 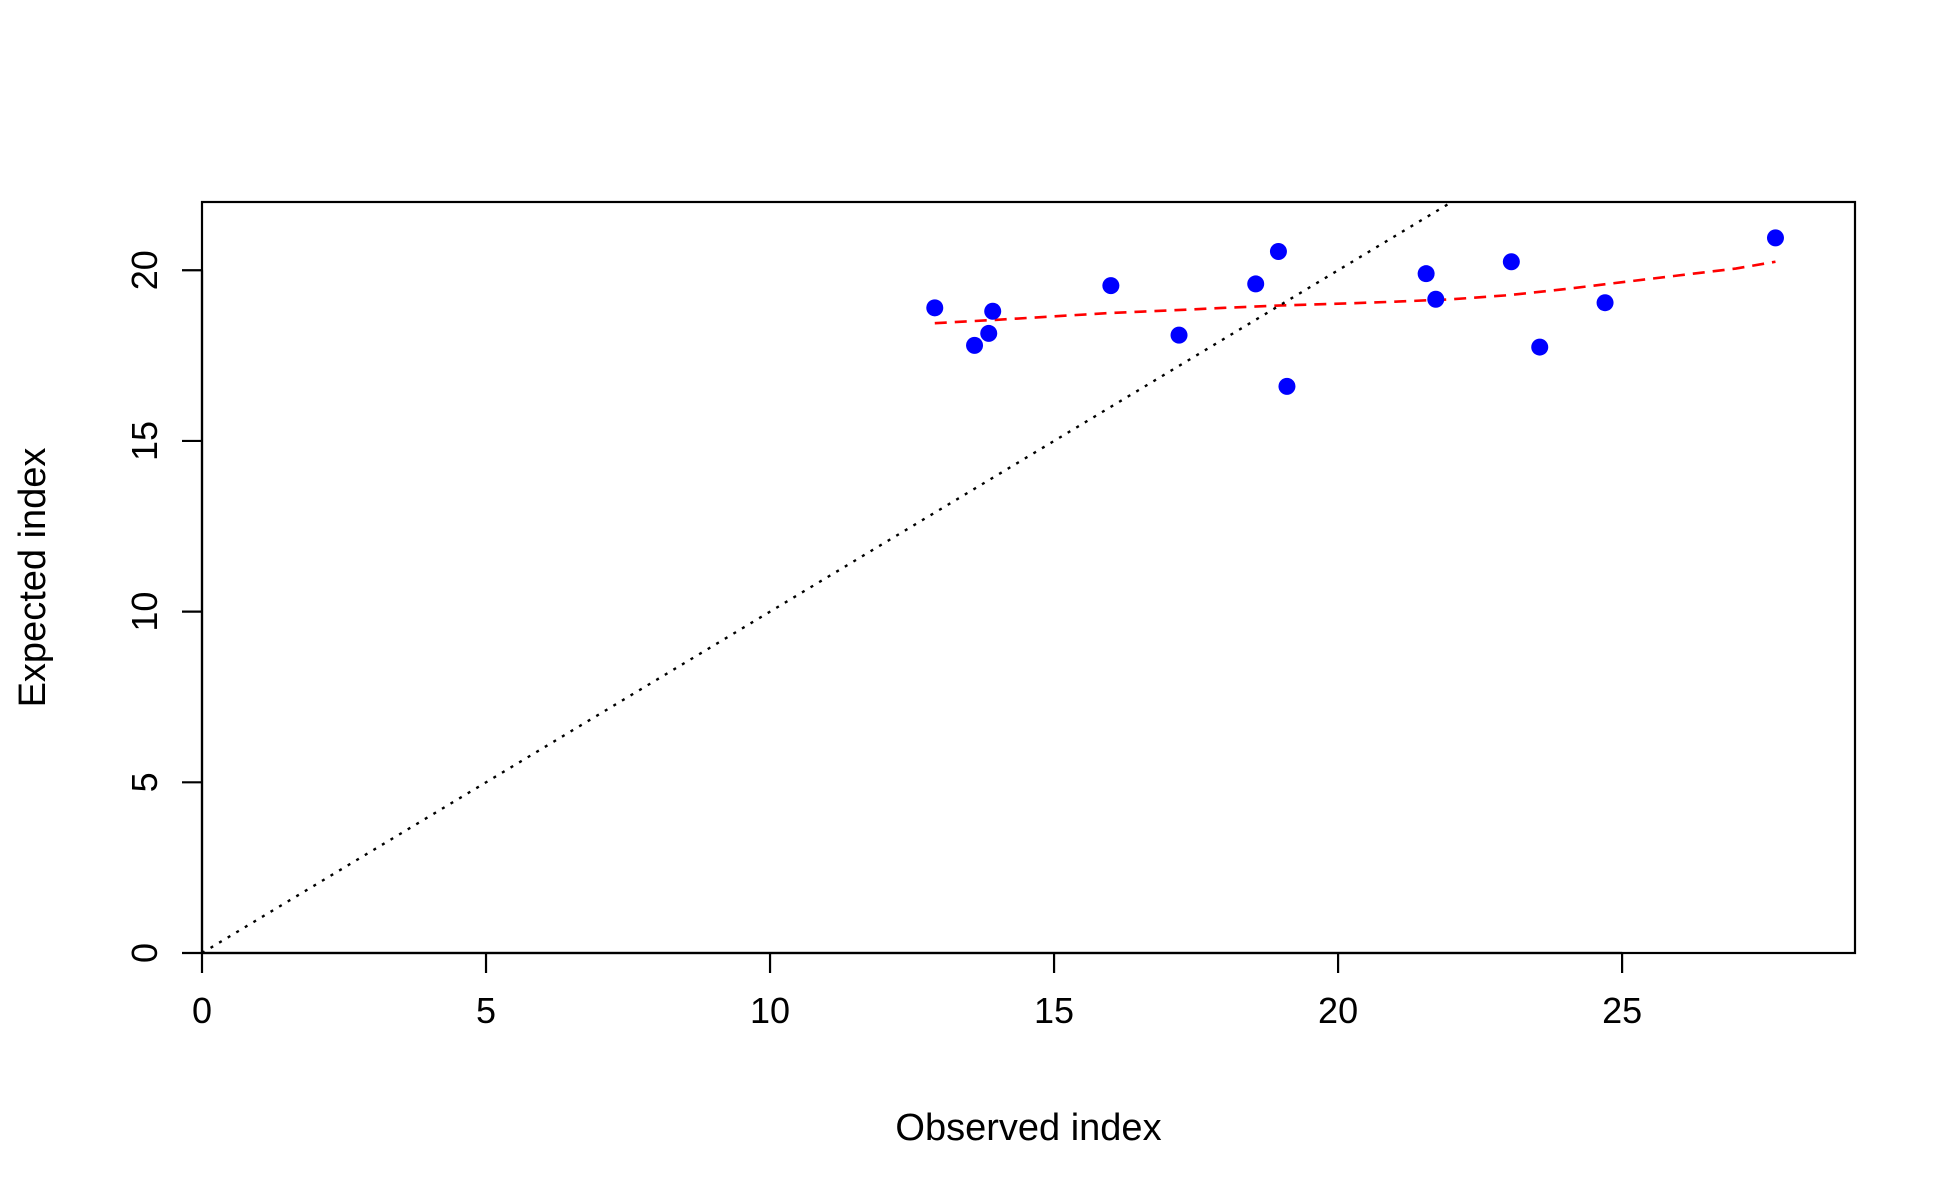 What do you see at coordinates (144, 270) in the screenshot?
I see `y-tick-label: 20` at bounding box center [144, 270].